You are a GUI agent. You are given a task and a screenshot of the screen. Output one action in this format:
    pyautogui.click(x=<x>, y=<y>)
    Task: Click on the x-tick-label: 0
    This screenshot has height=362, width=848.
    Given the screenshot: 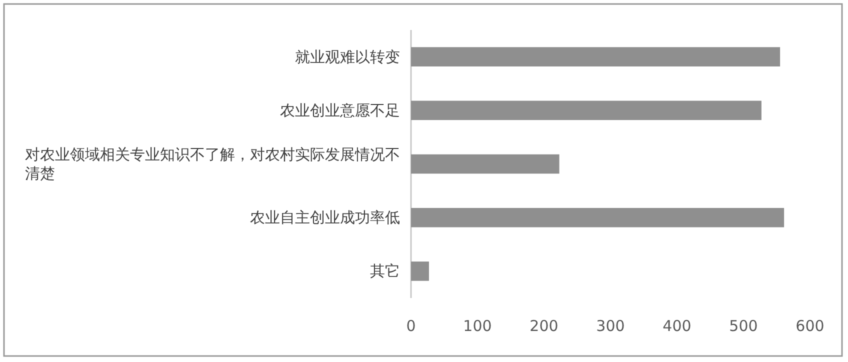 What is the action you would take?
    pyautogui.click(x=411, y=326)
    